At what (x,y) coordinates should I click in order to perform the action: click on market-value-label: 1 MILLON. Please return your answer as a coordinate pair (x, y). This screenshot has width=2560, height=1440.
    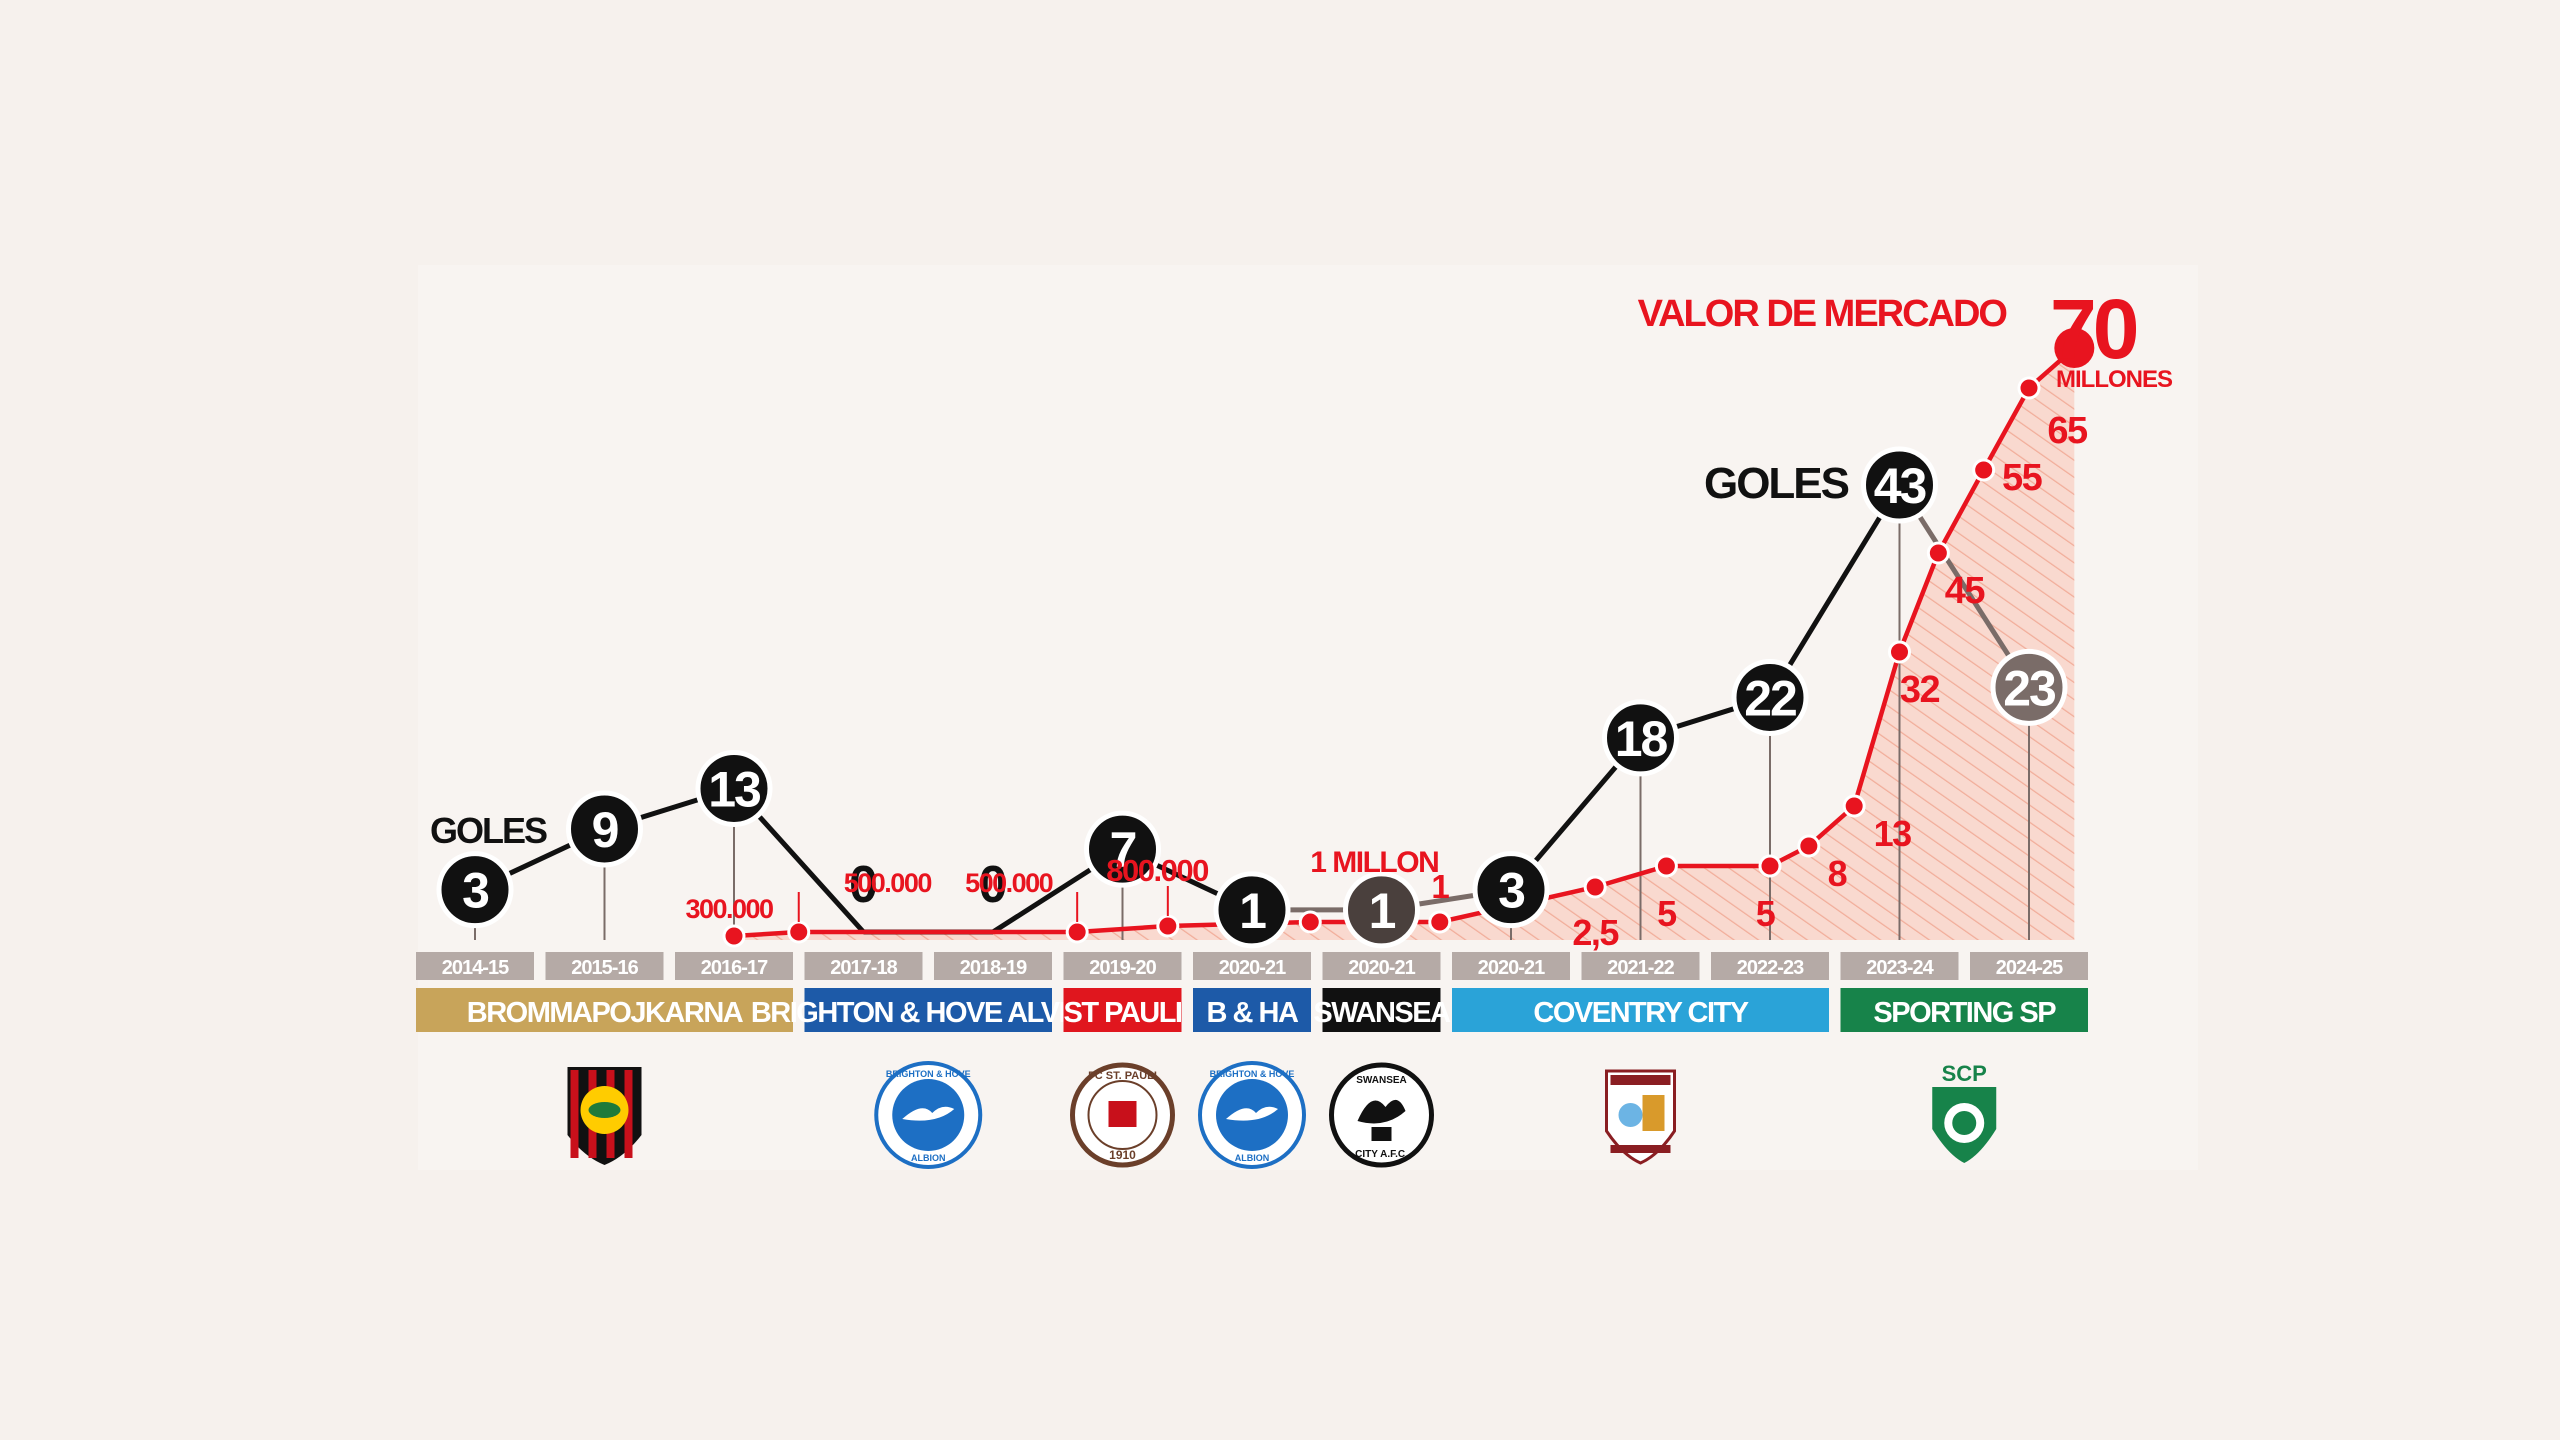
    Looking at the image, I should click on (1374, 862).